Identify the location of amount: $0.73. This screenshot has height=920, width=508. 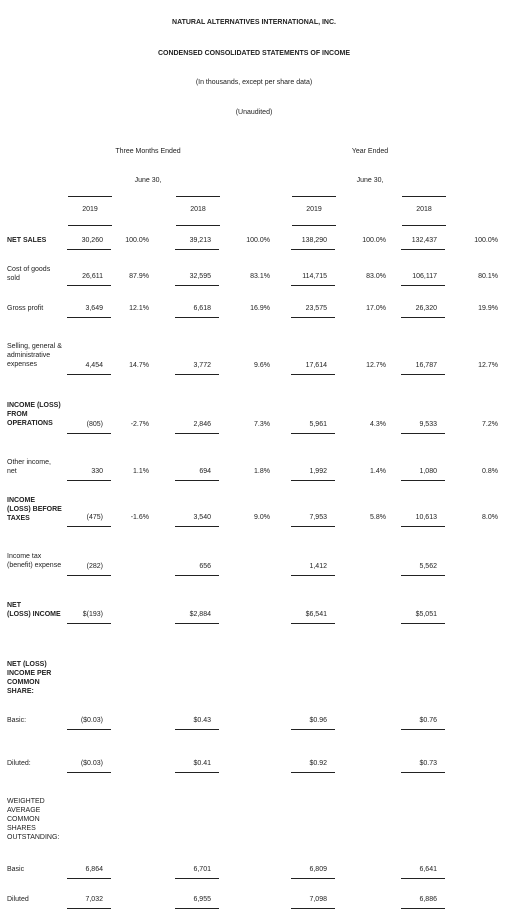
(428, 763).